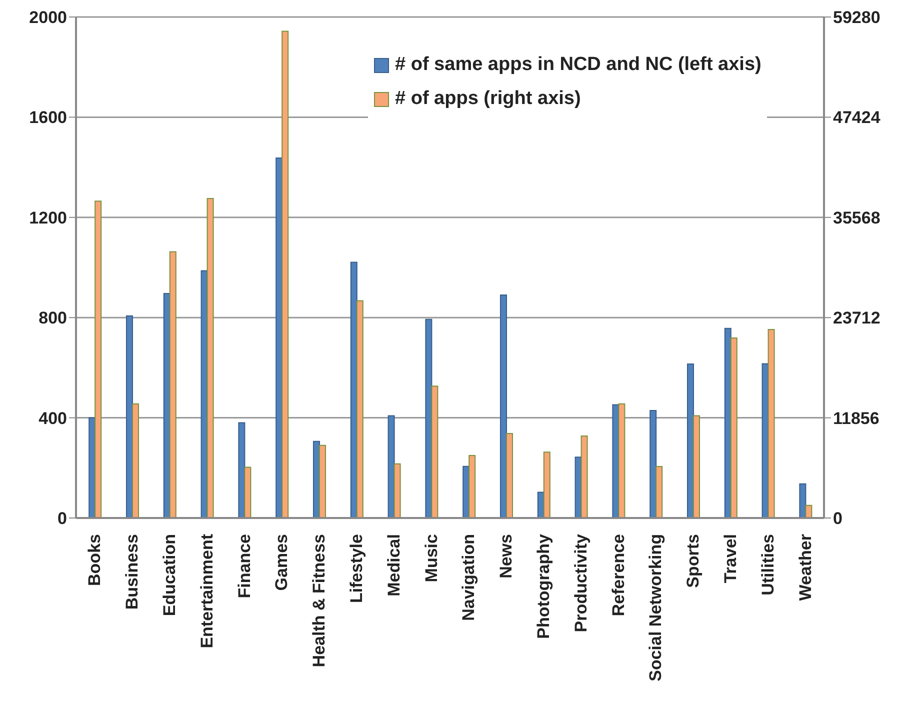 Image resolution: width=909 pixels, height=711 pixels. What do you see at coordinates (506, 556) in the screenshot?
I see `x-tick-label: News` at bounding box center [506, 556].